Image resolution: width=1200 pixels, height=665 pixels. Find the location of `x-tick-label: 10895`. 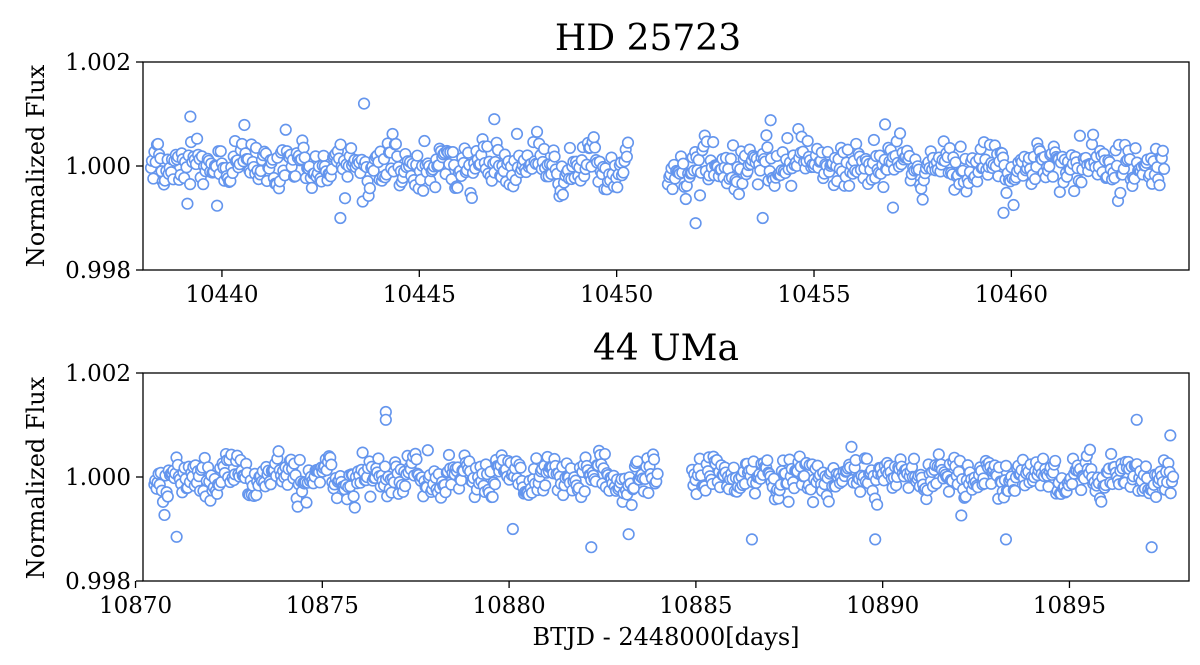

x-tick-label: 10895 is located at coordinates (1069, 606).